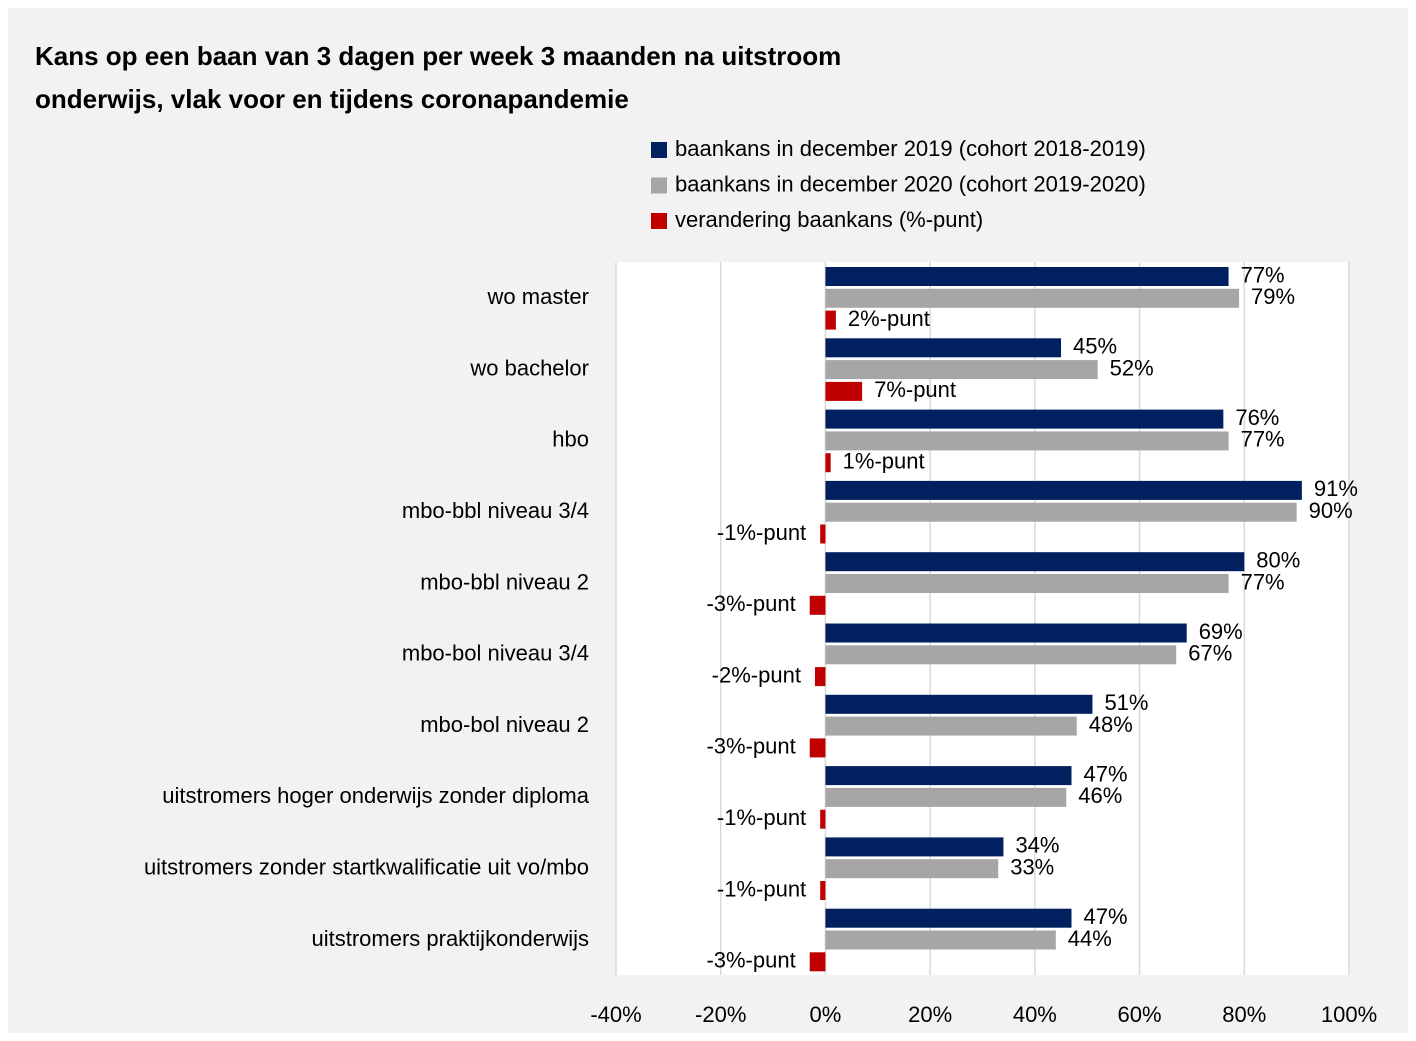  What do you see at coordinates (826, 1014) in the screenshot?
I see `x-tick-label: 0%` at bounding box center [826, 1014].